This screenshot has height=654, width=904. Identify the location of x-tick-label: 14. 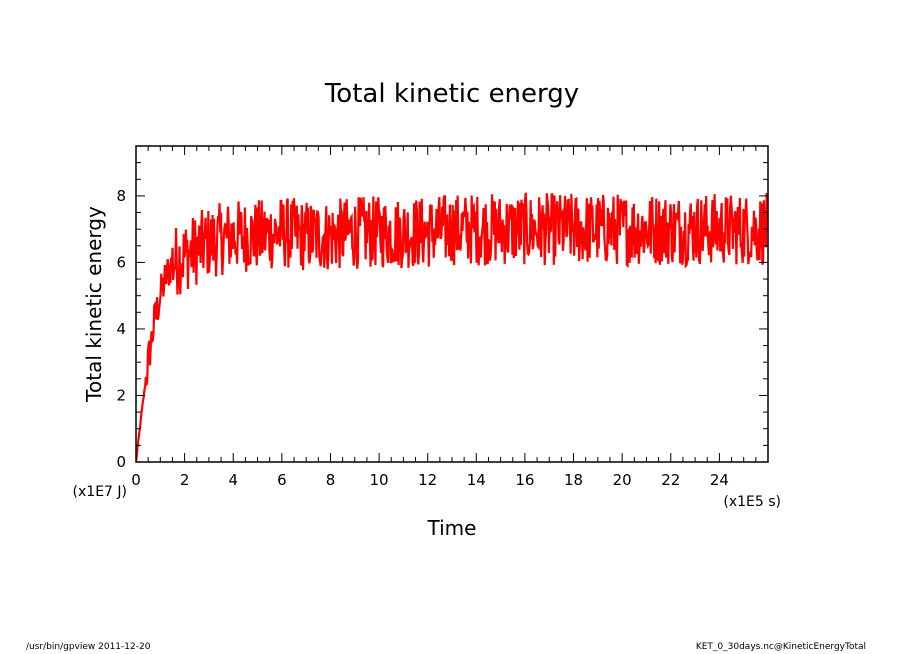
(476, 480).